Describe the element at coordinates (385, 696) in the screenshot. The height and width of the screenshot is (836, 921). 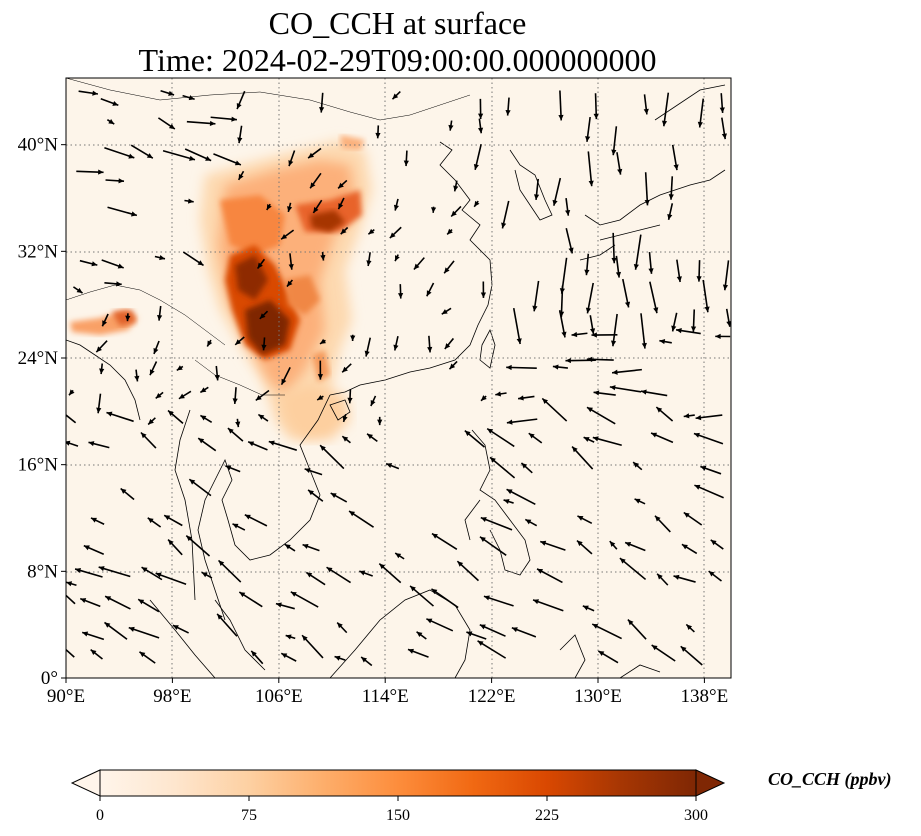
I see `lon-tick-label: 114°E` at that location.